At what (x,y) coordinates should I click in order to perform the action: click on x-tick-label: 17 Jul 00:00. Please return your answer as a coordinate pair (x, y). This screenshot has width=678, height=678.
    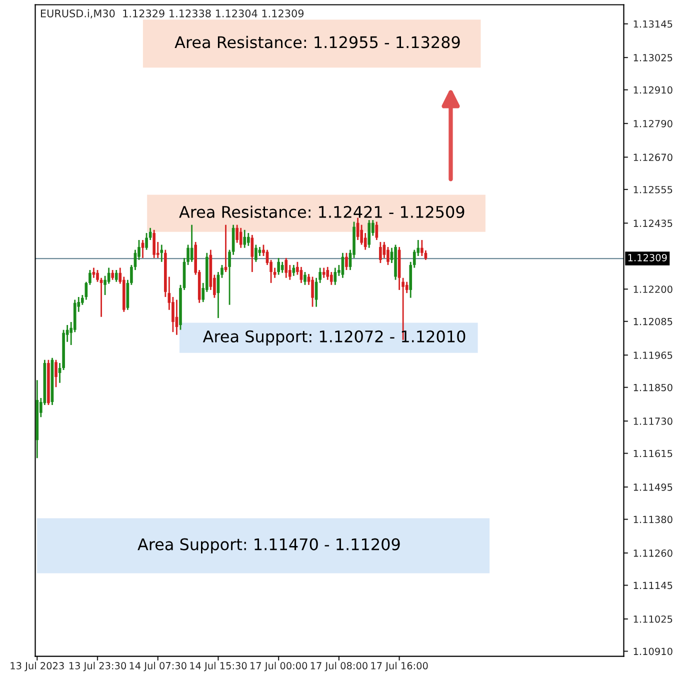
    Looking at the image, I should click on (279, 667).